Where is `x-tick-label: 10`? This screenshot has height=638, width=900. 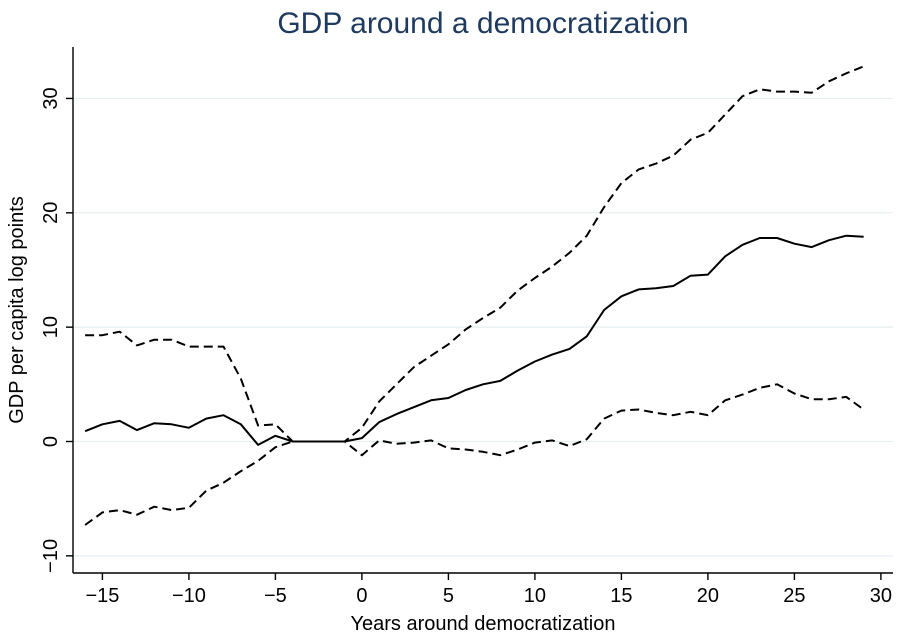 x-tick-label: 10 is located at coordinates (535, 596).